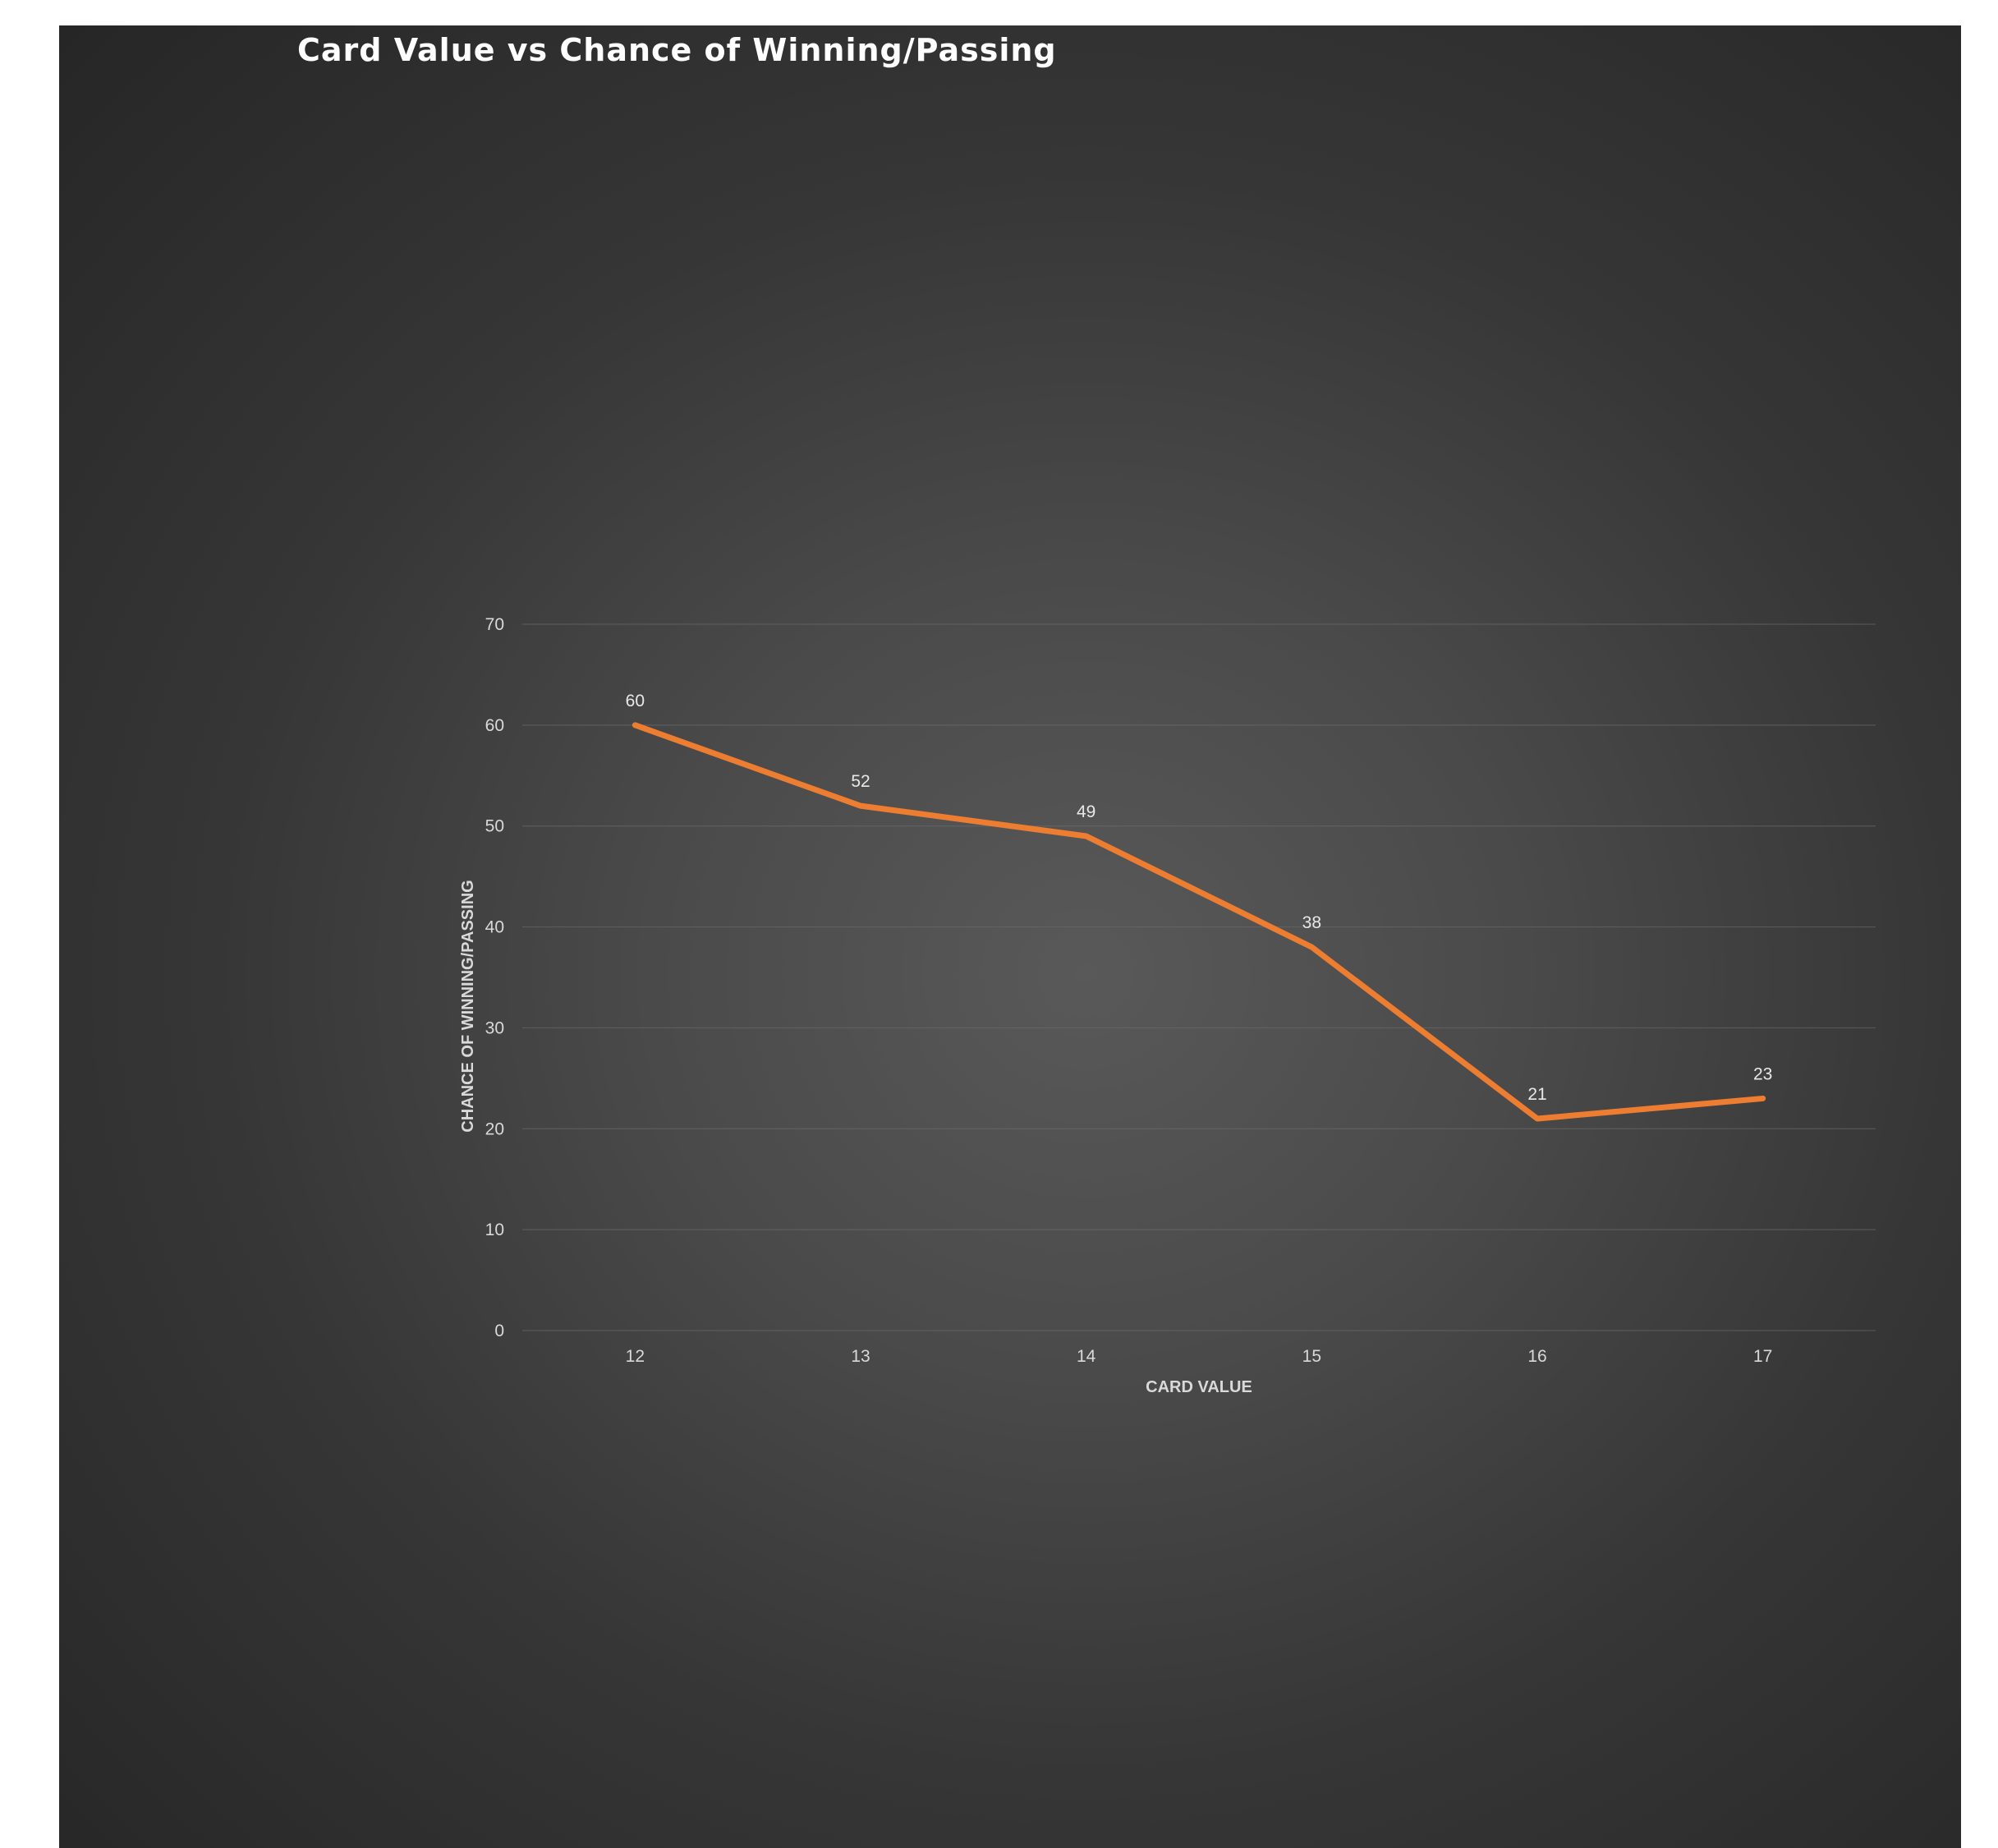 The height and width of the screenshot is (1848, 1998). I want to click on y-tick-label: 40, so click(494, 927).